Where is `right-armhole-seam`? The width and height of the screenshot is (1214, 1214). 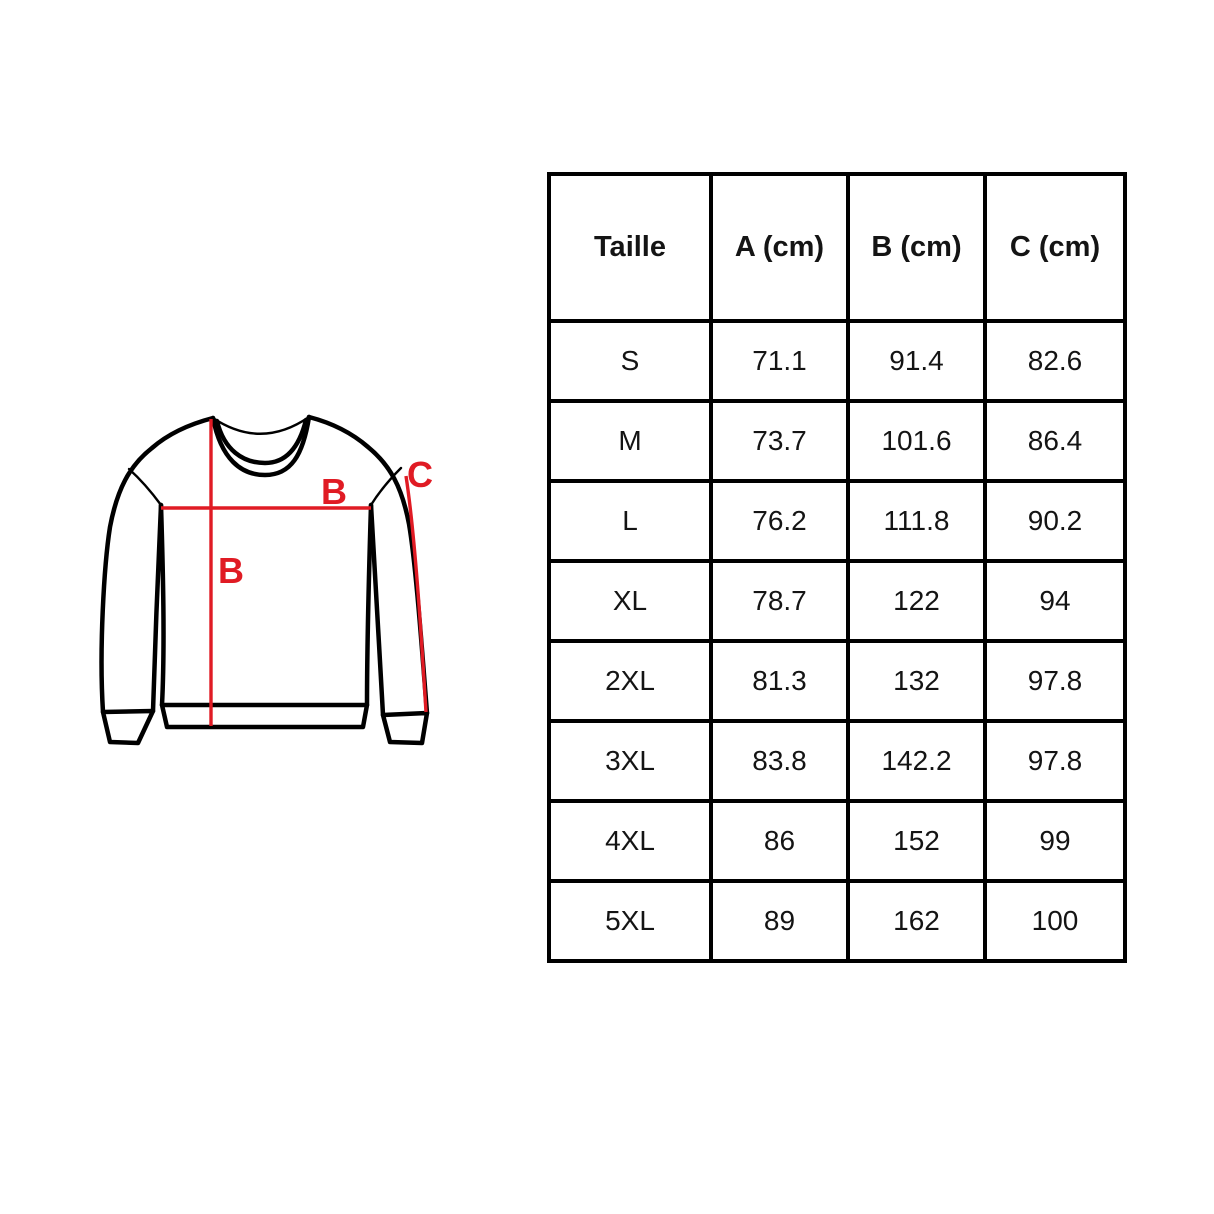
right-armhole-seam is located at coordinates (386, 486).